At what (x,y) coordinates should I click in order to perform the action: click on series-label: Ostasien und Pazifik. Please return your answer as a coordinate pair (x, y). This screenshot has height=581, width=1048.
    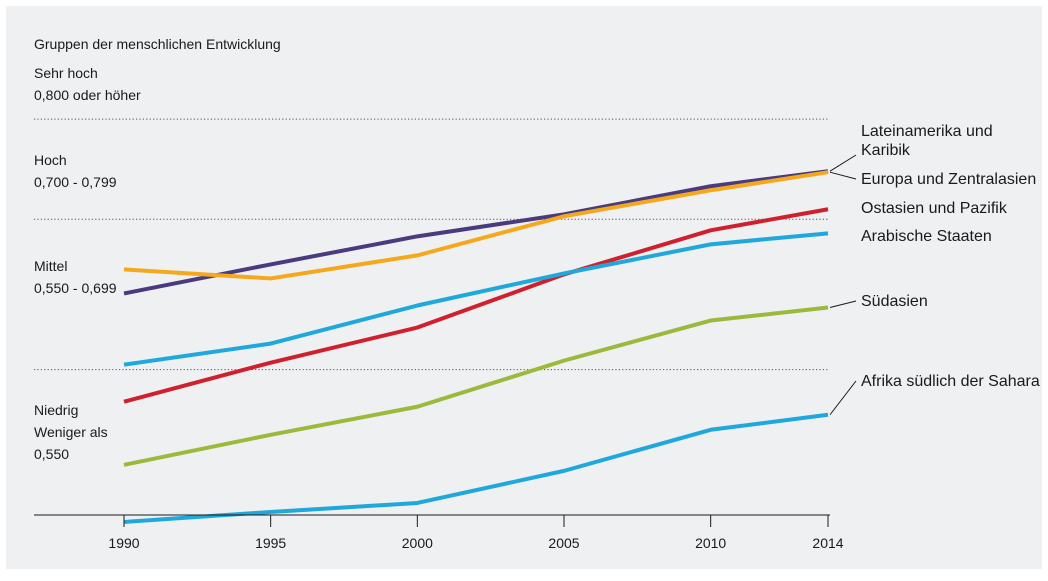
    Looking at the image, I should click on (934, 208).